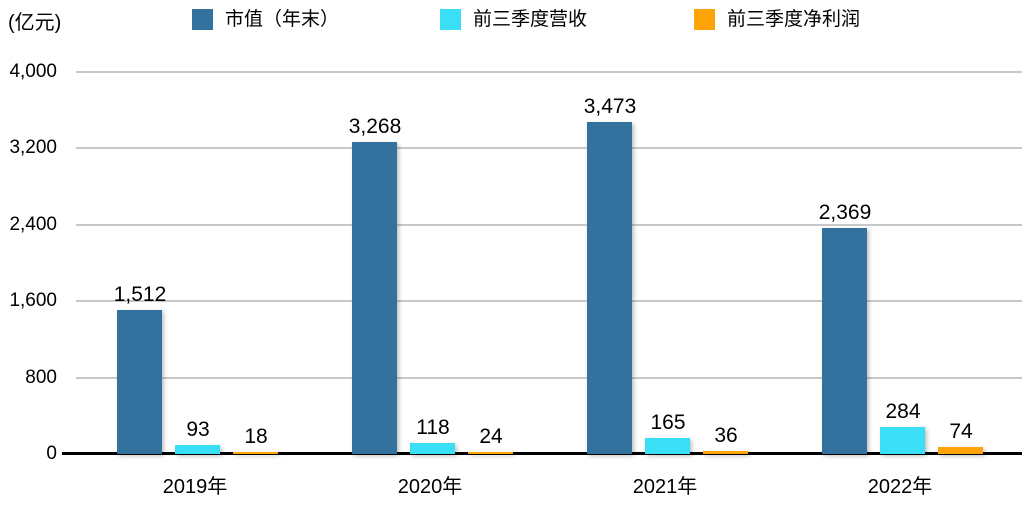 The width and height of the screenshot is (1032, 512). Describe the element at coordinates (491, 436) in the screenshot. I see `bar-value-label: 24` at that location.